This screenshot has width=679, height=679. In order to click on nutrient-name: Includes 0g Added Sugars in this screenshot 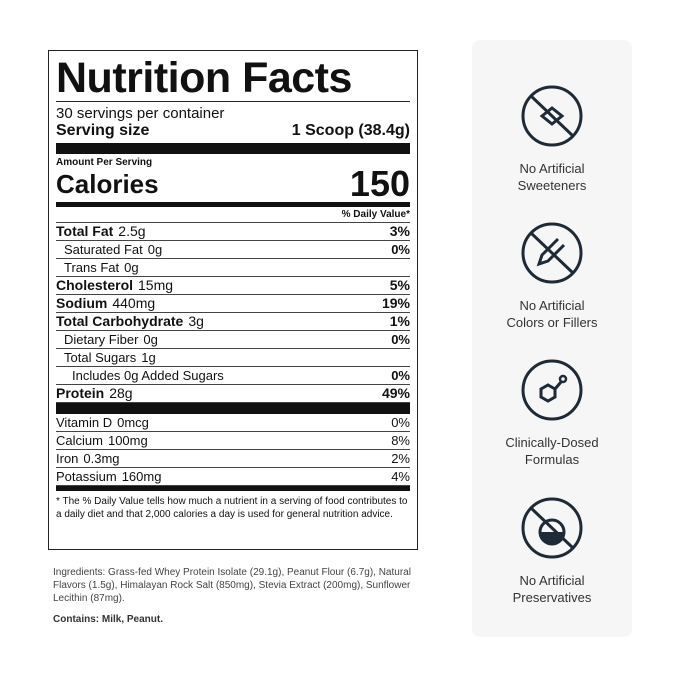, I will do `click(148, 375)`.